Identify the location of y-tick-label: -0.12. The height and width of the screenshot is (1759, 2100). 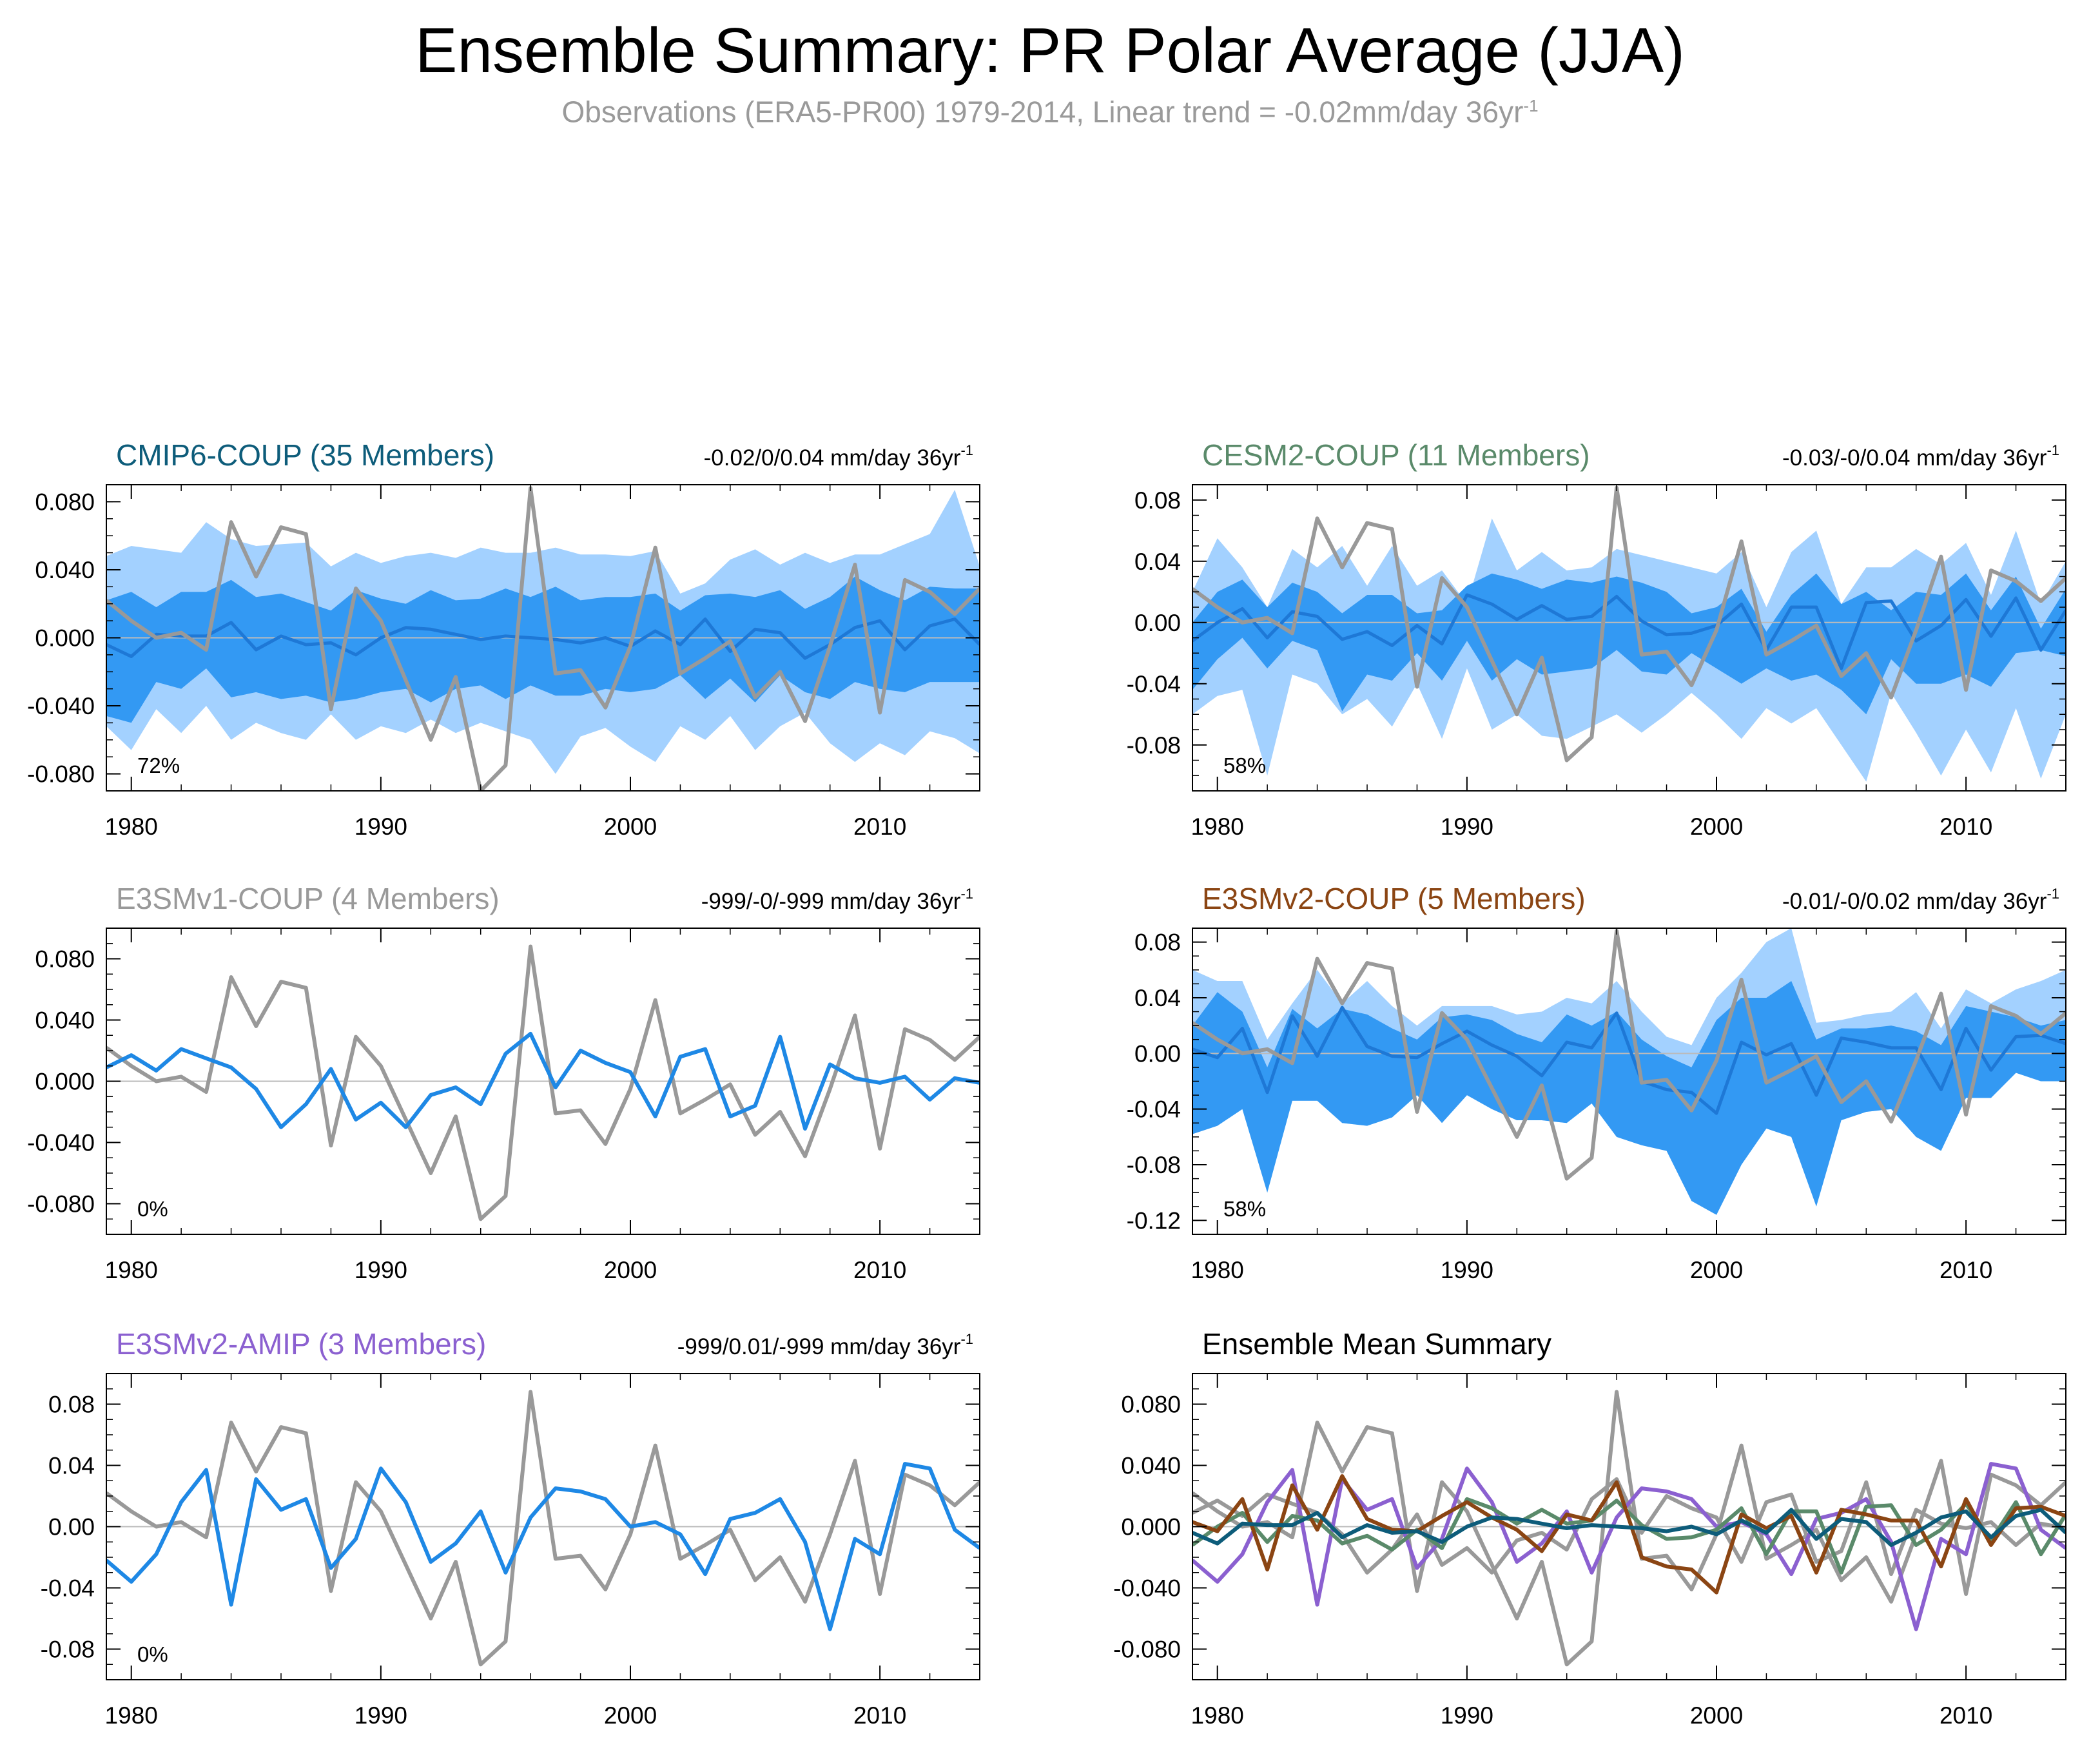
(1154, 1220).